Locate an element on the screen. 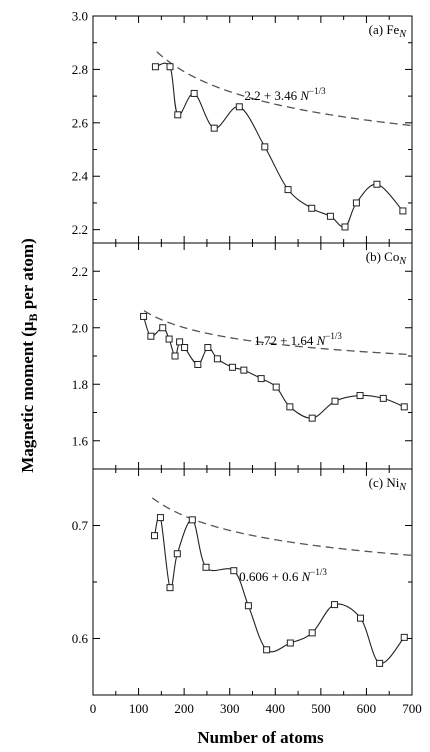 This screenshot has height=752, width=430. fit-formula-fe: 2.2 + 3.46 N−1/3 is located at coordinates (285, 94).